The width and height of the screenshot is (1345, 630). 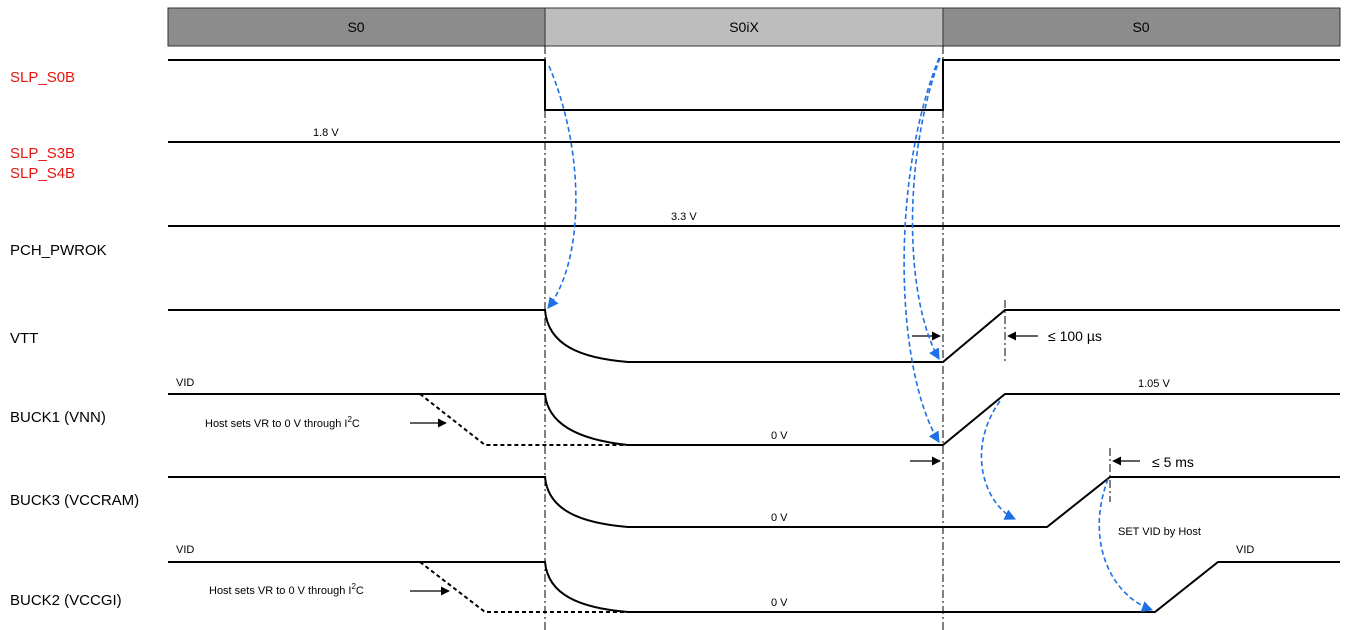 I want to click on waveform-vtt, so click(x=754, y=336).